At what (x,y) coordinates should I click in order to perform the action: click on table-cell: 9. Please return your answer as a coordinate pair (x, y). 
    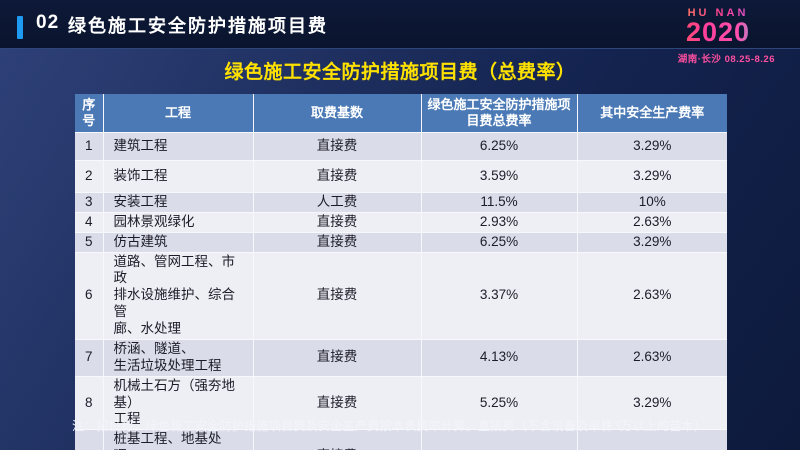
    Looking at the image, I should click on (89, 439).